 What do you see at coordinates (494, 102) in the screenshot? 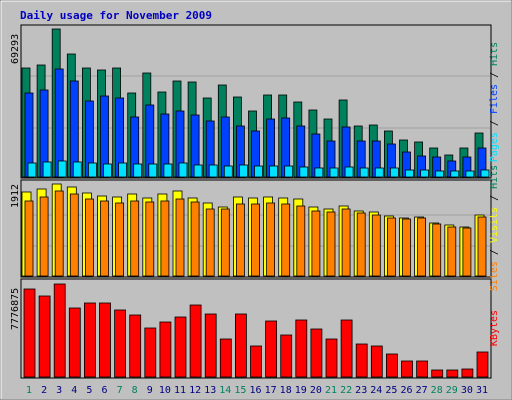
I see `legend-hits-files-pages: Pages / Files / Hits` at bounding box center [494, 102].